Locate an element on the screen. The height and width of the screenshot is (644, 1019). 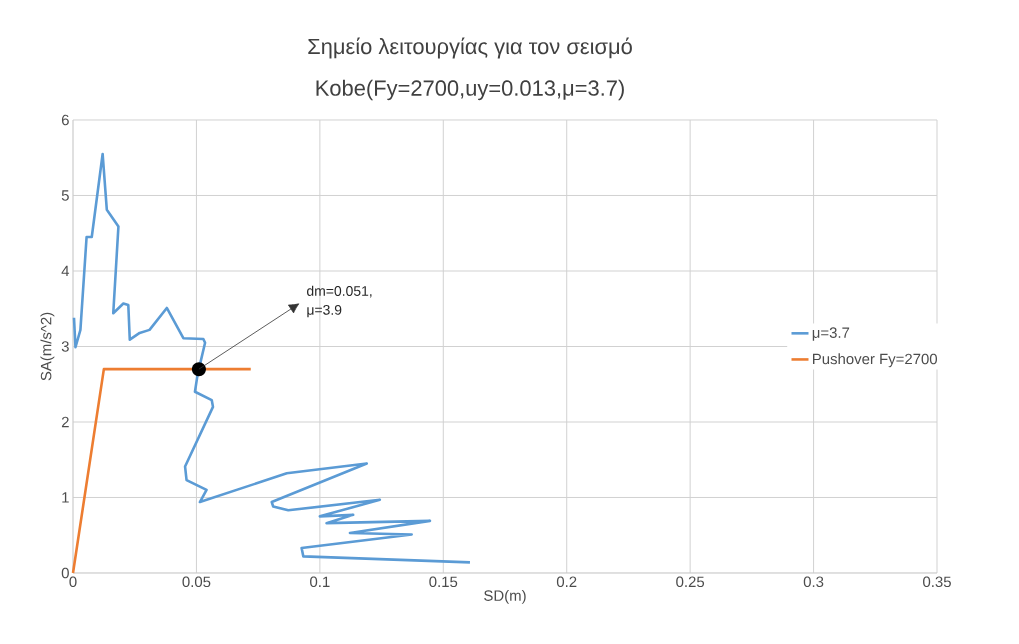
chart-subtitle: Kobe(Fy=2700,uy=0.013,μ=3.7) is located at coordinates (470, 90).